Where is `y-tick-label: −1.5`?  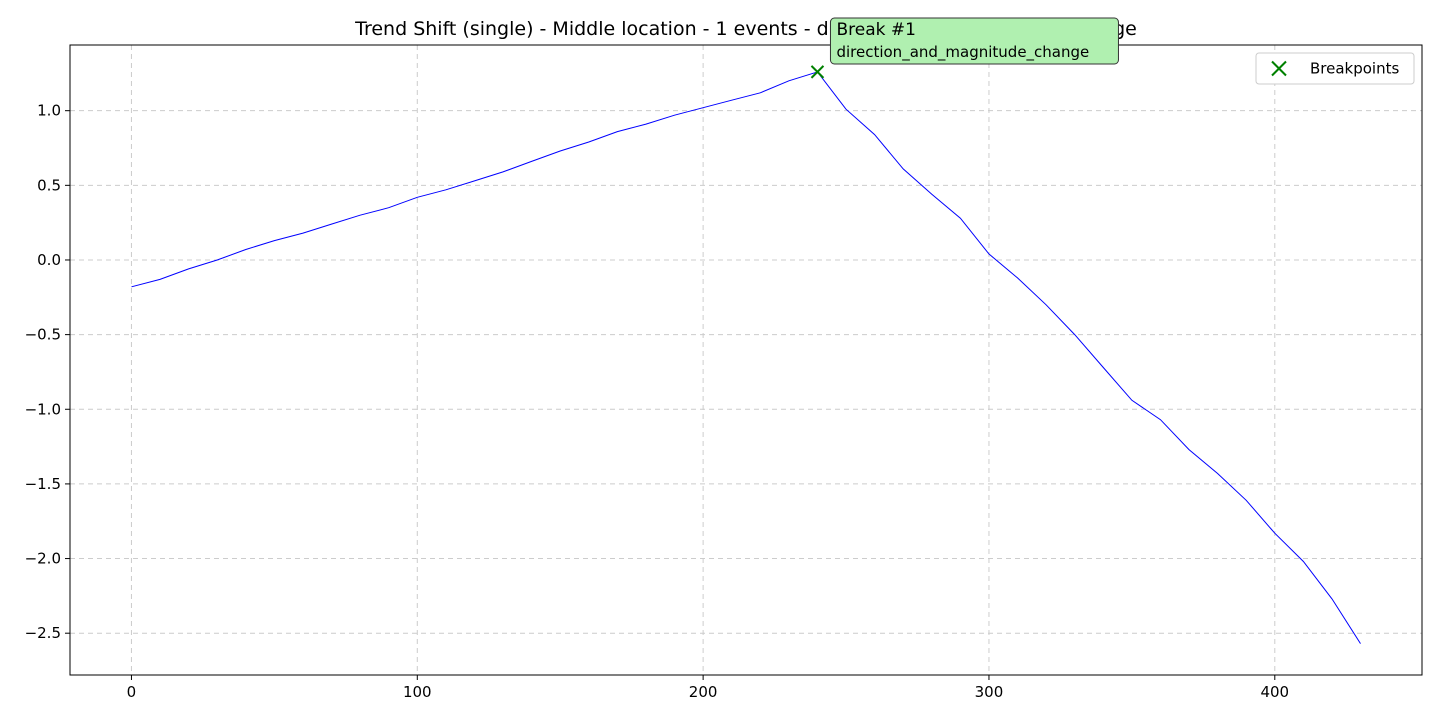
y-tick-label: −1.5 is located at coordinates (43, 484).